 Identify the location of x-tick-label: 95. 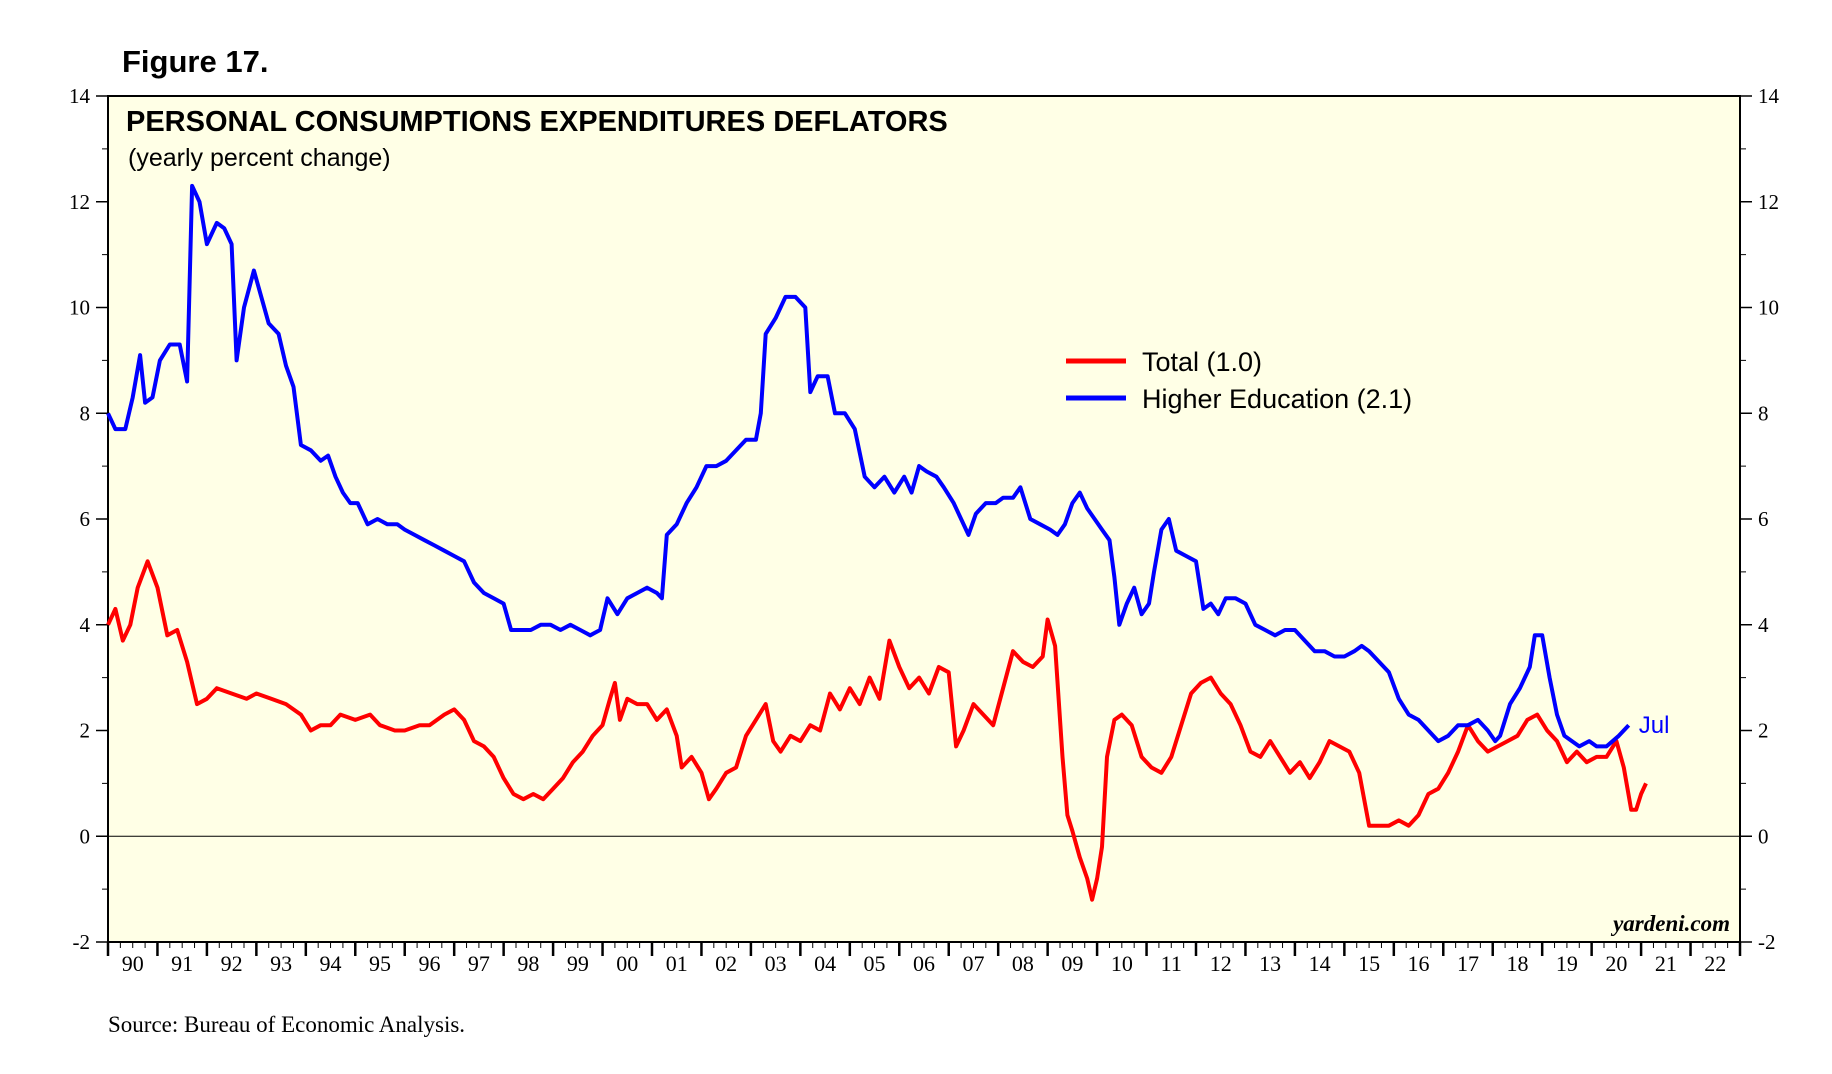
(380, 963).